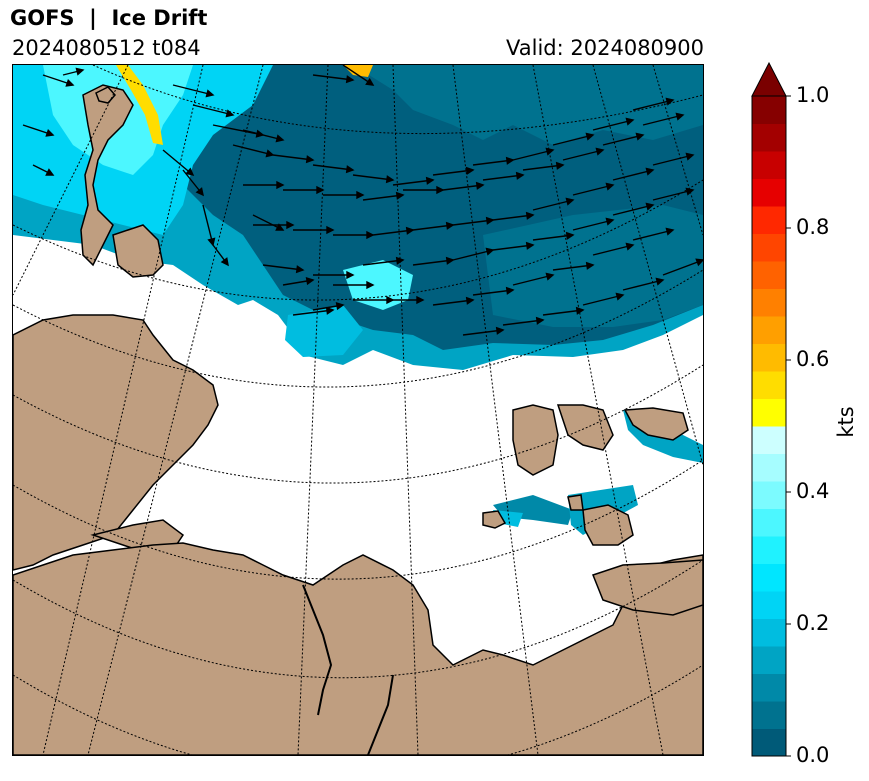 The image size is (869, 781). Describe the element at coordinates (813, 95) in the screenshot. I see `colorbar-tick-label: 1.0` at that location.